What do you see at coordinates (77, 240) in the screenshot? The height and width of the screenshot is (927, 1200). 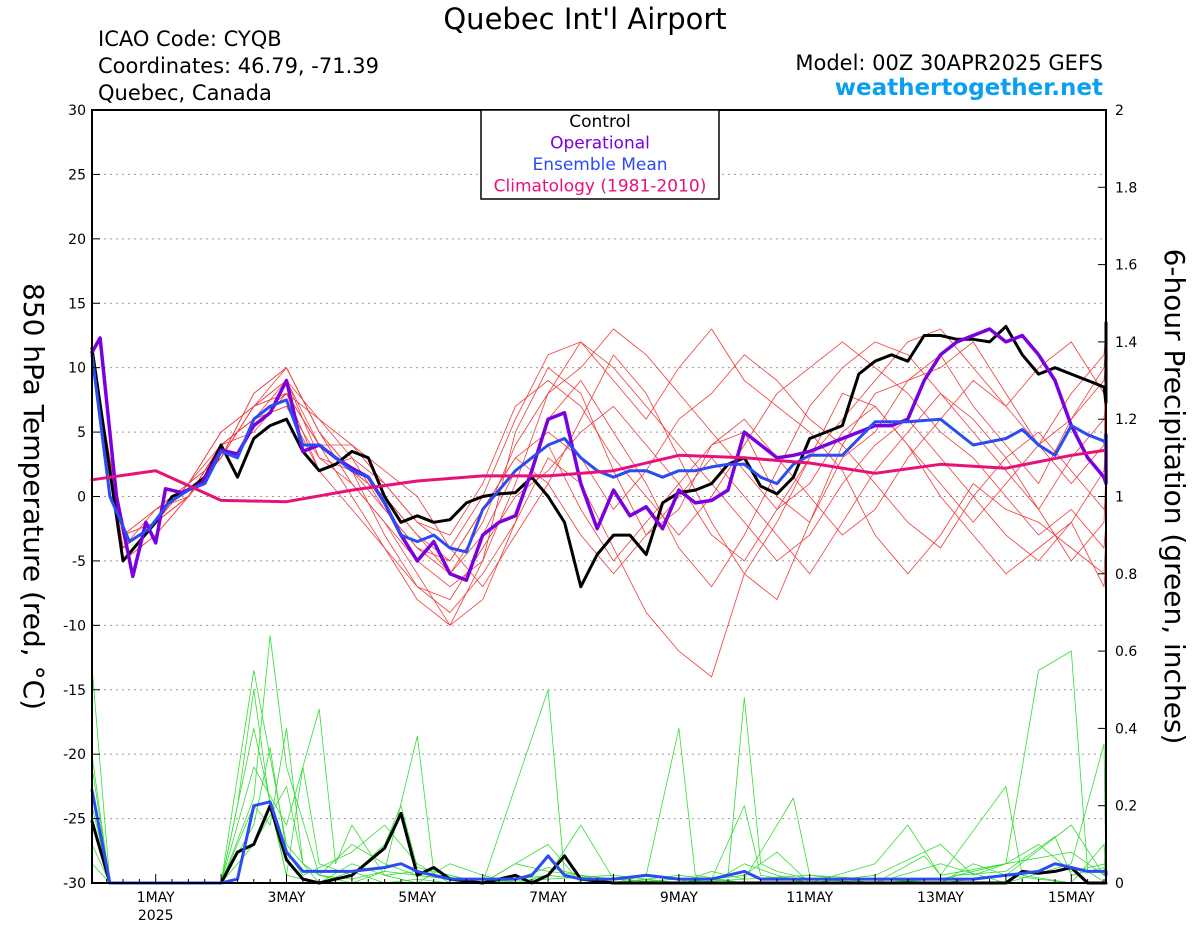 I see `y-left-tick-label: 20` at bounding box center [77, 240].